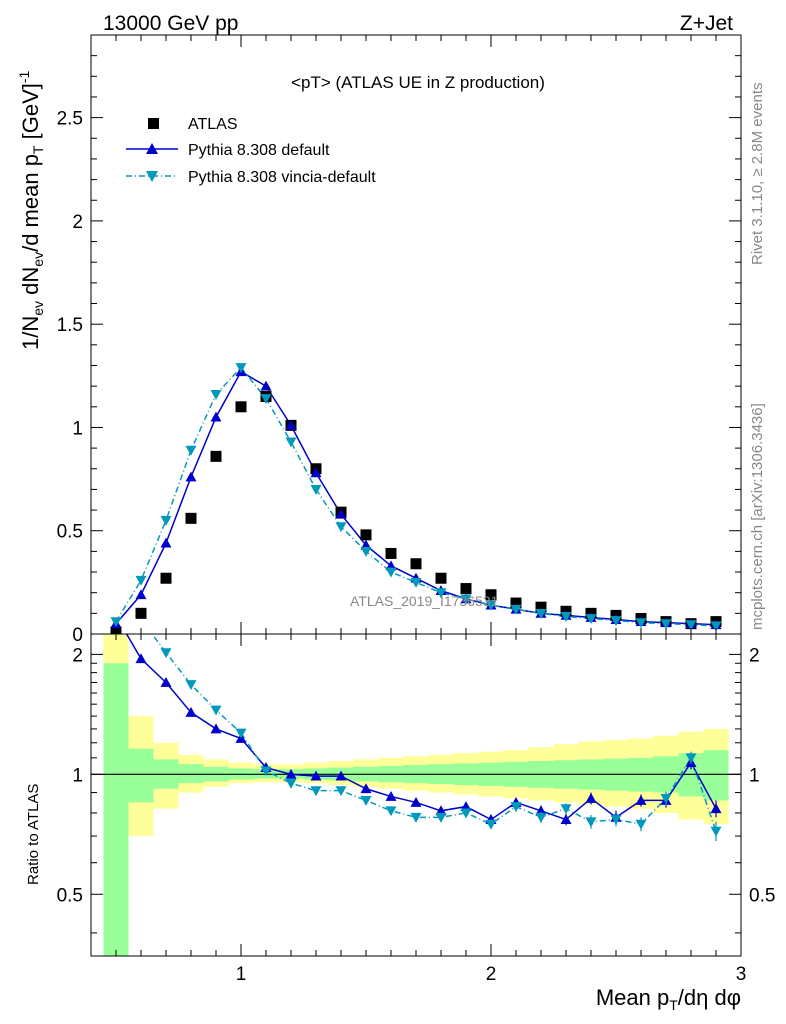  Describe the element at coordinates (77, 428) in the screenshot. I see `main-ytick-label: 1` at that location.